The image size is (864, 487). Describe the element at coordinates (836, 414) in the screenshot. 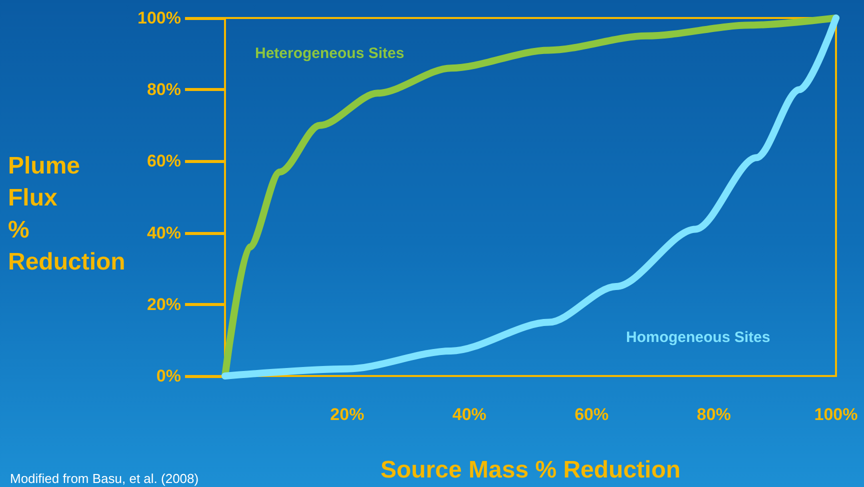

I see `x-tick-label: 100%` at that location.